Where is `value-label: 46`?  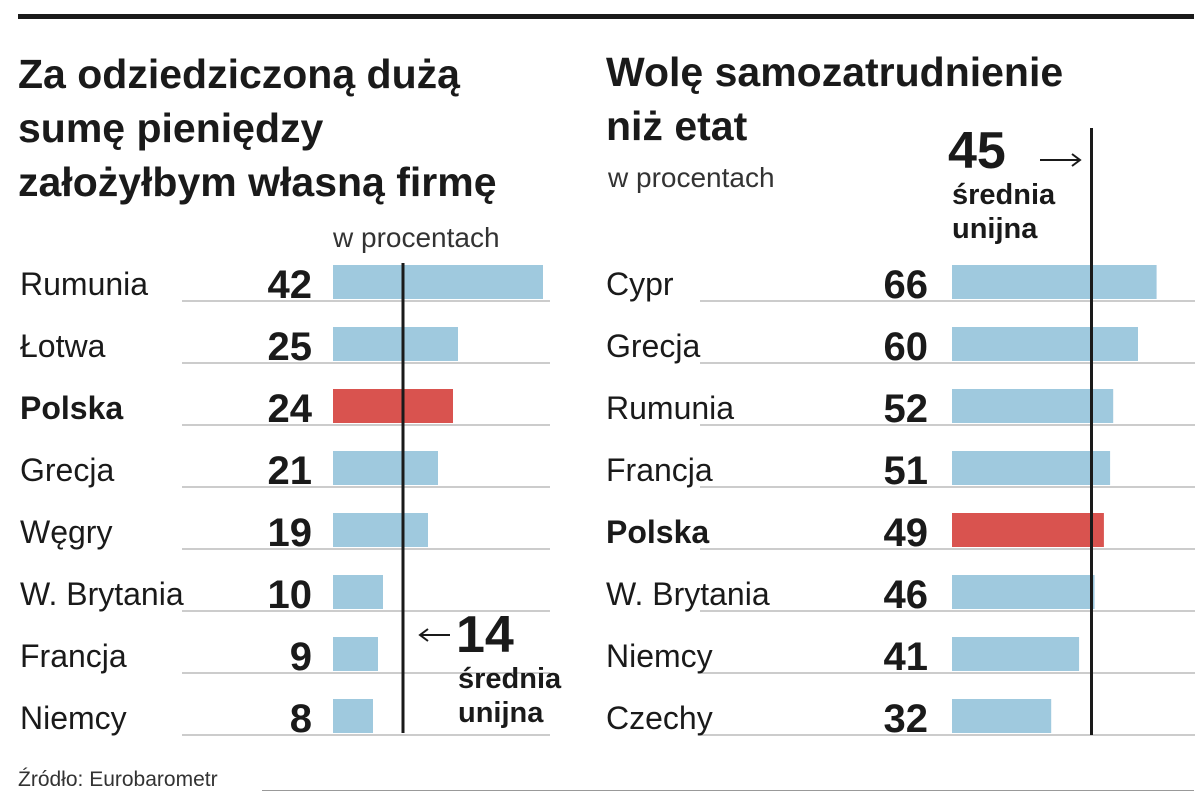
value-label: 46 is located at coordinates (906, 595).